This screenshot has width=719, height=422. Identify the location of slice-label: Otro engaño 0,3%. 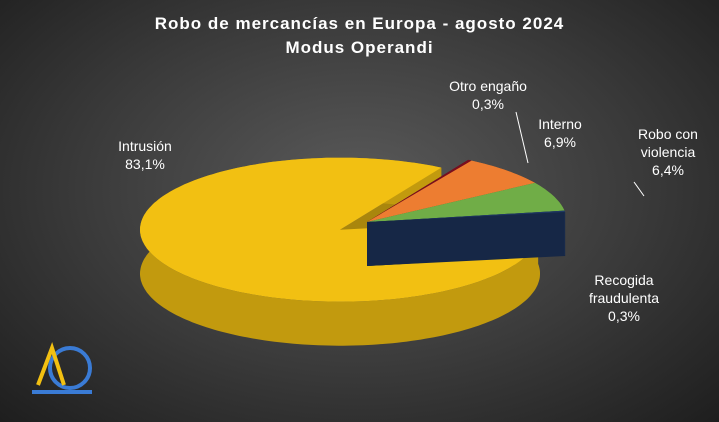
(488, 95).